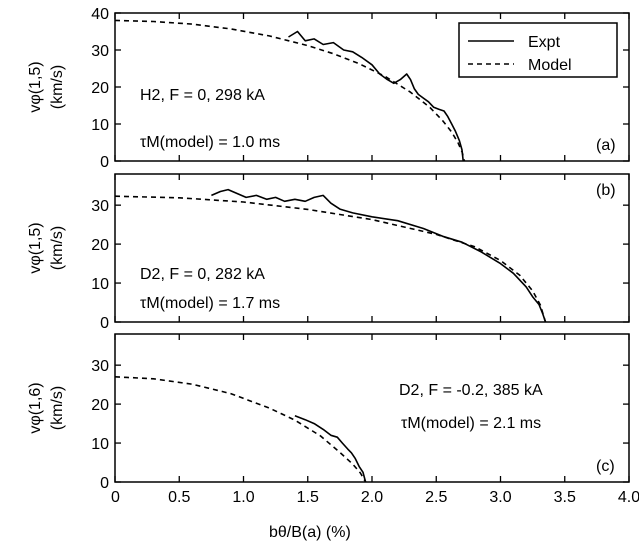 The width and height of the screenshot is (639, 548). I want to click on panel-c-series-model, so click(240, 429).